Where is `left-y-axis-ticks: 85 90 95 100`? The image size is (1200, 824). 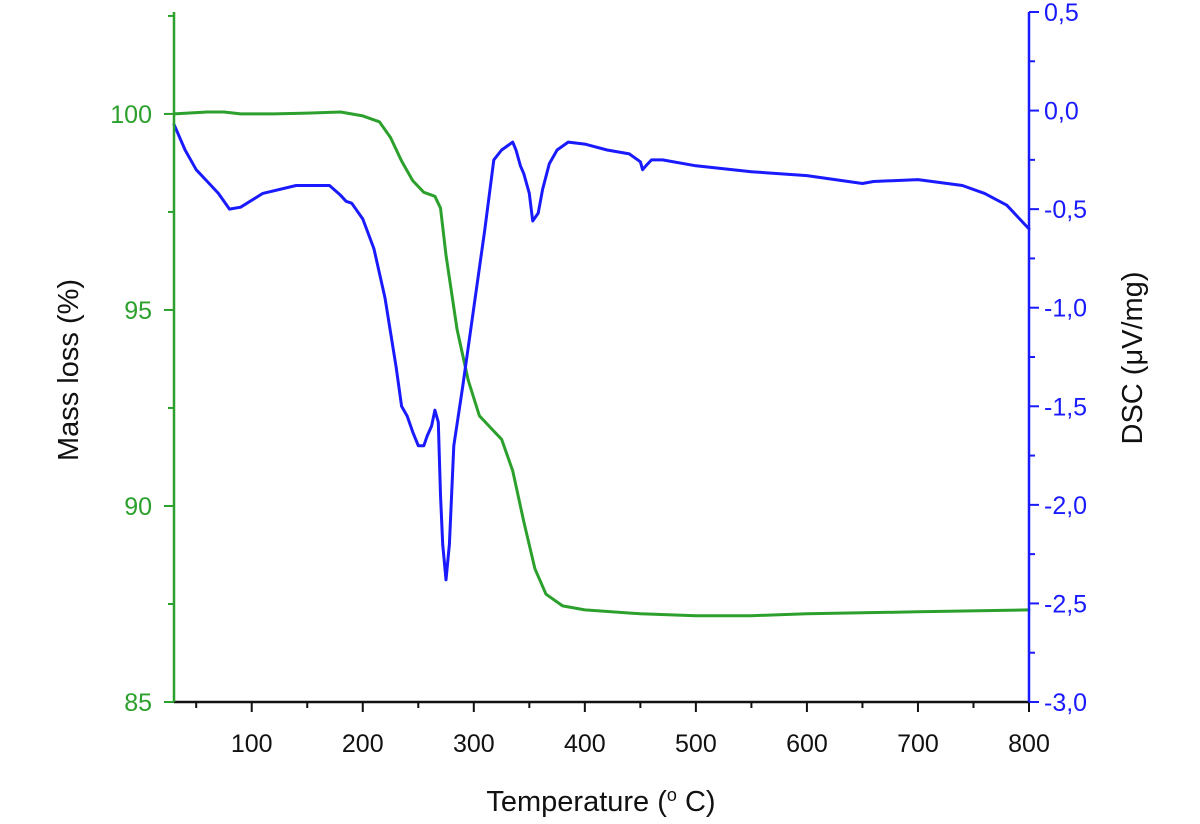
left-y-axis-ticks: 85 90 95 100 is located at coordinates (142, 365).